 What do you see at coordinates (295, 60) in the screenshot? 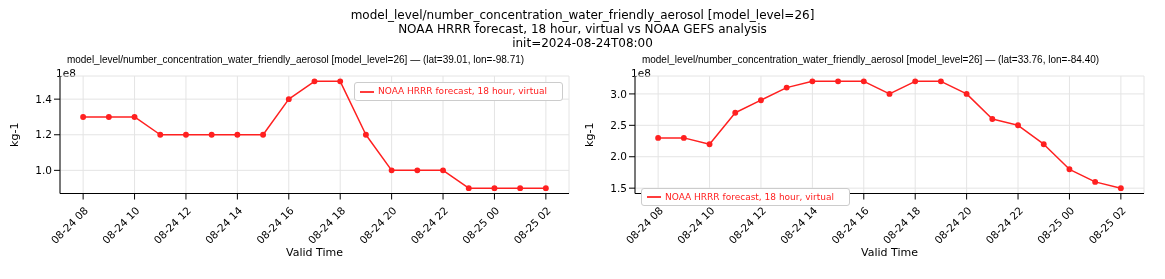
I see `chart-title: model_level/number_concentration_water_friendly_aerosol [model_level=26] — (lat=39.01, lon=-98.71)` at bounding box center [295, 60].